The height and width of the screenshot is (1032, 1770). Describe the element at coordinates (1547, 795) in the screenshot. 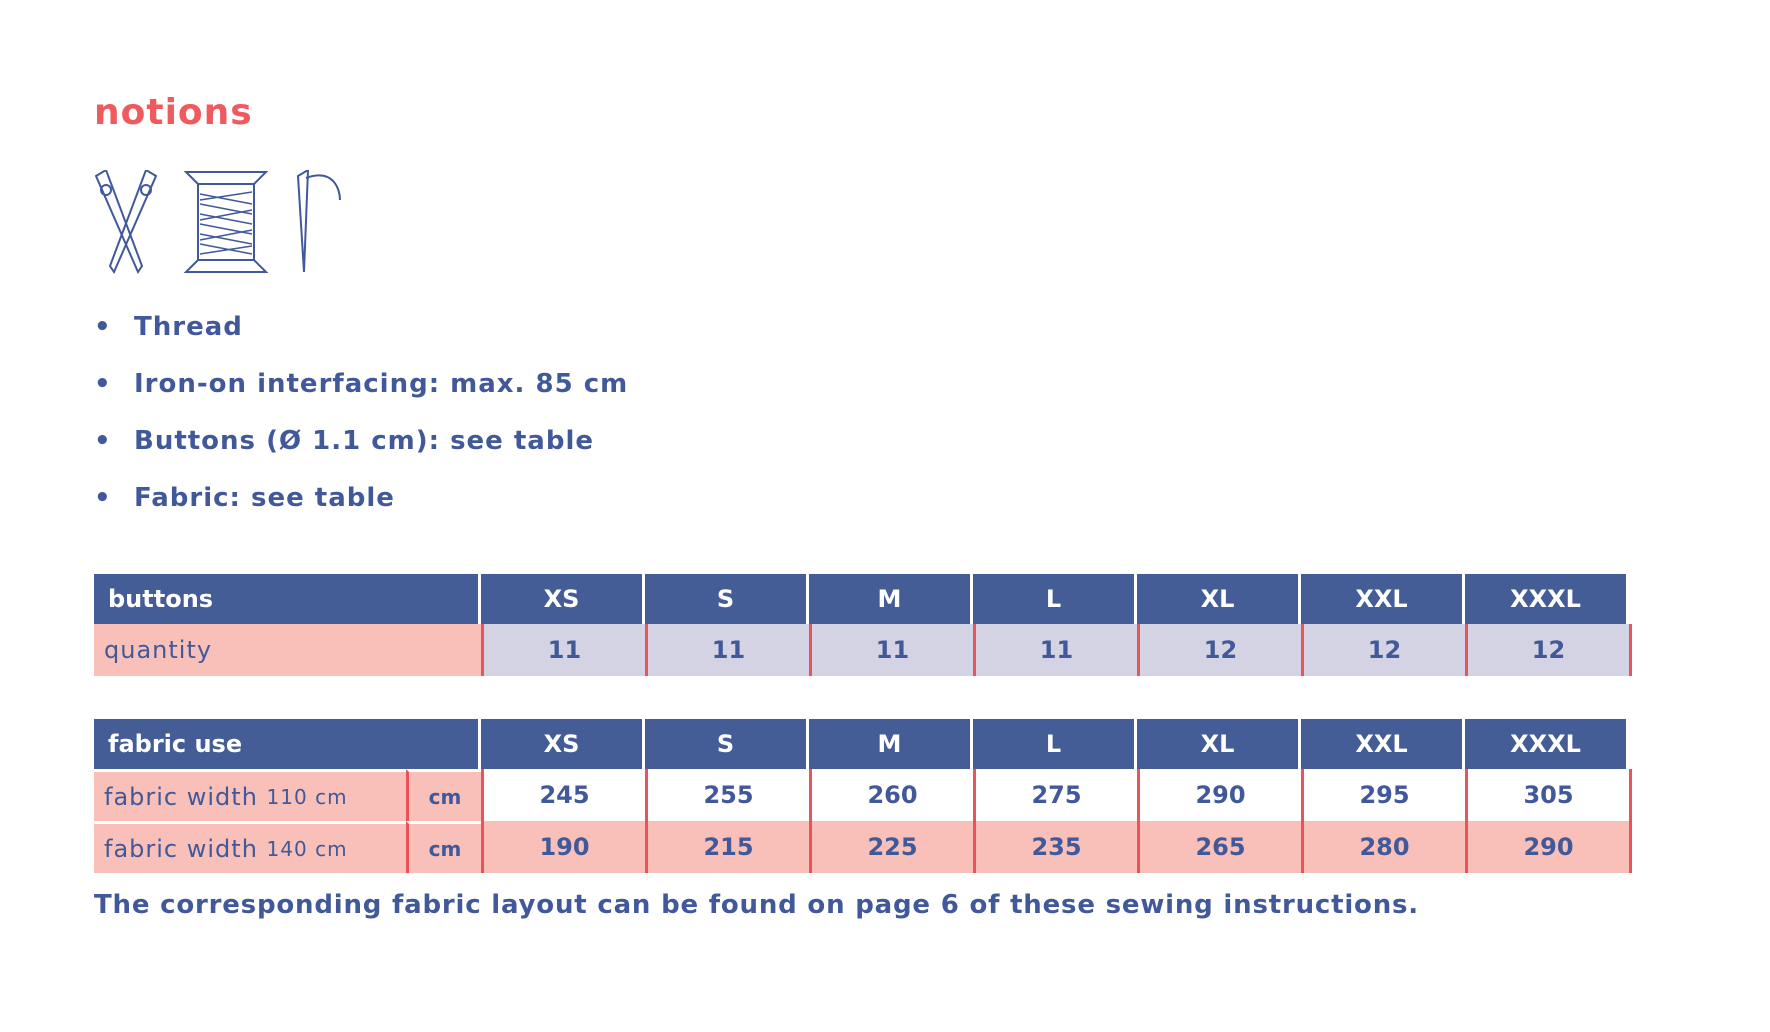

I see `value-cell: 305` at that location.